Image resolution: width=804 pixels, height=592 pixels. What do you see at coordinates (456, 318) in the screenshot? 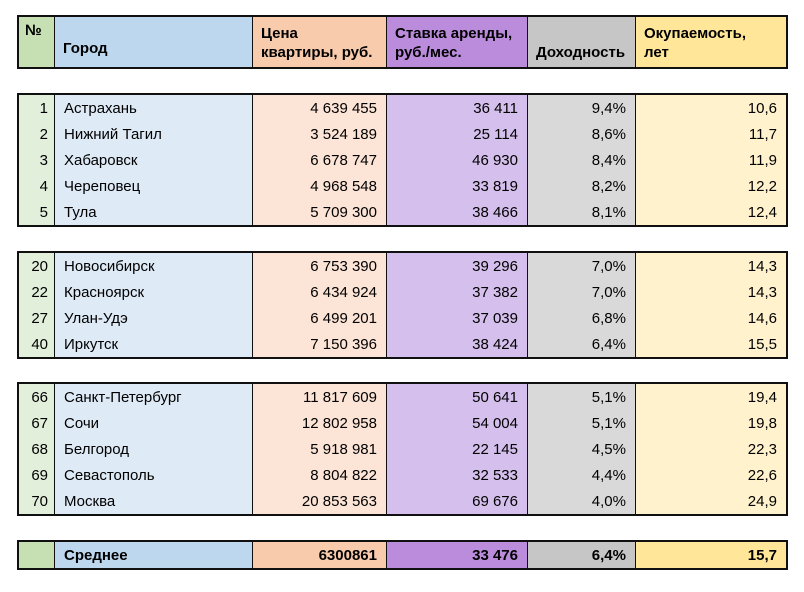
I see `rent-rate-cell: 37 039` at bounding box center [456, 318].